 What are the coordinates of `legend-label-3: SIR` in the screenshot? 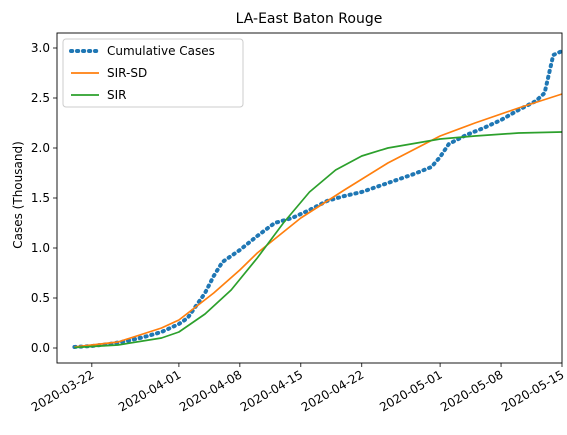 It's located at (117, 95).